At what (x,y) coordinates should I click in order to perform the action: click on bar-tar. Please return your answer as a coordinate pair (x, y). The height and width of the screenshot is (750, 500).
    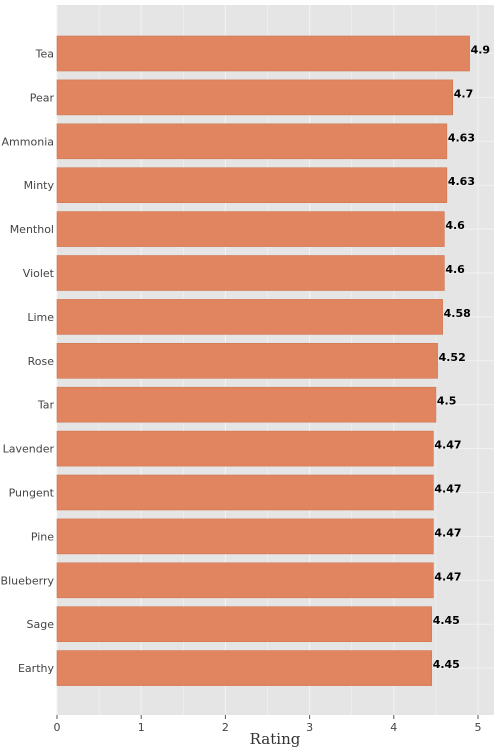
    Looking at the image, I should click on (246, 404).